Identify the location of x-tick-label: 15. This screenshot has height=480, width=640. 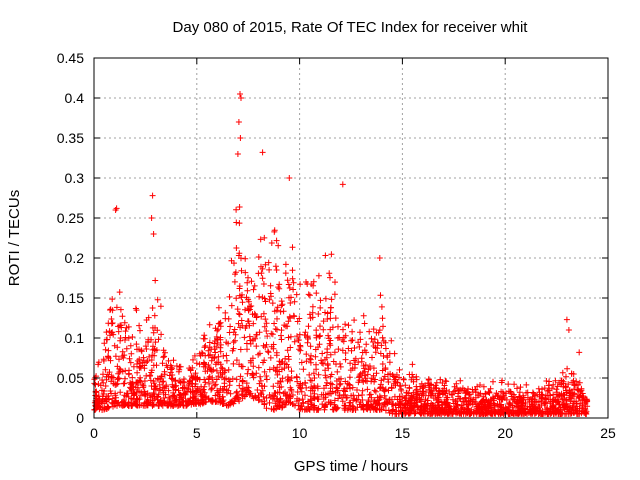
(403, 433).